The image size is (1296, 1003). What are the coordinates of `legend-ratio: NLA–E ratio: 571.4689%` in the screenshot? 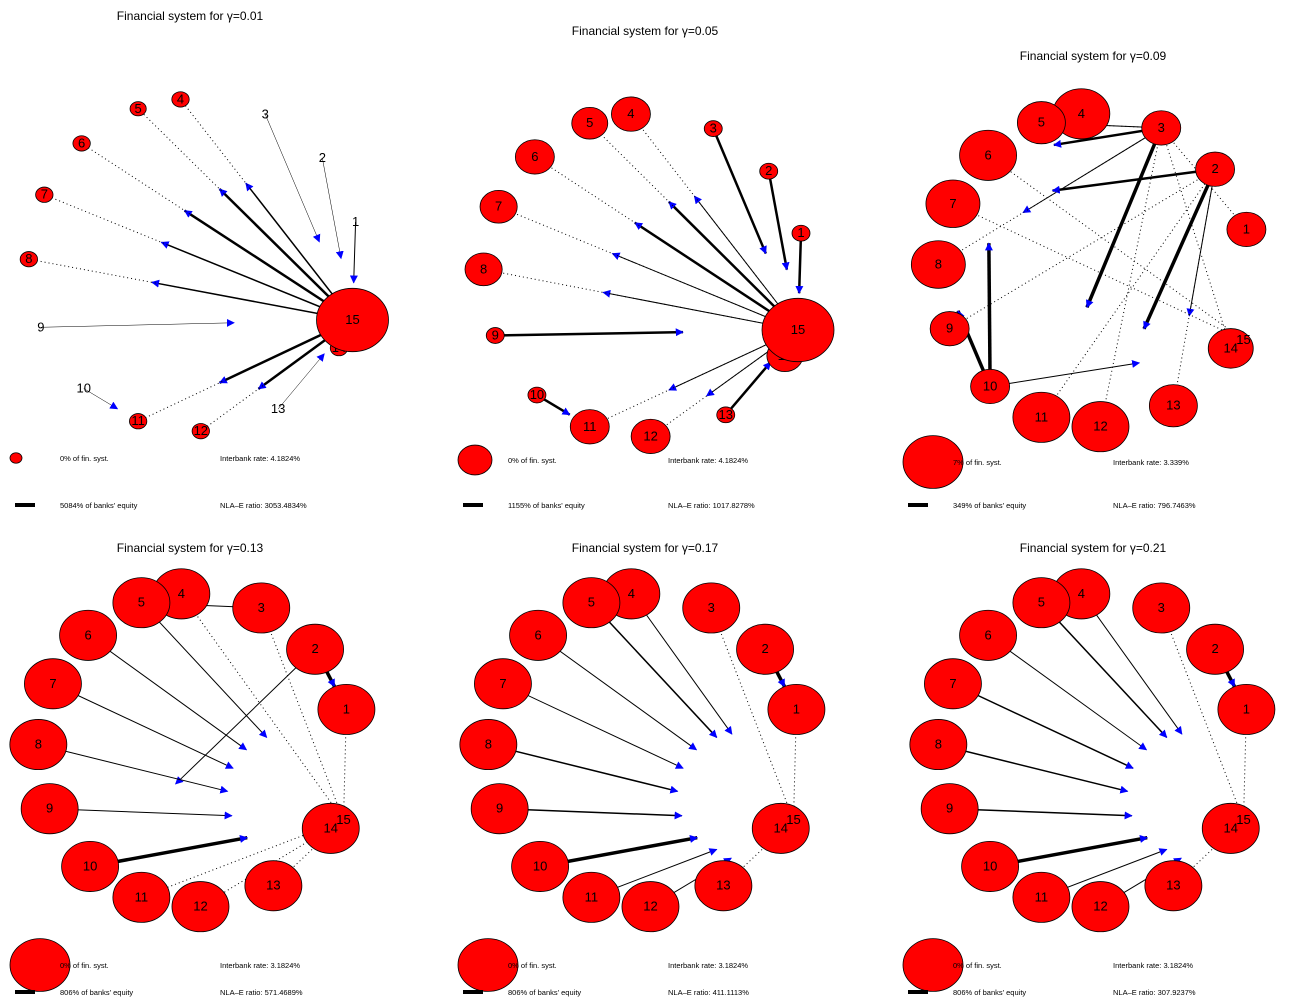 It's located at (261, 992).